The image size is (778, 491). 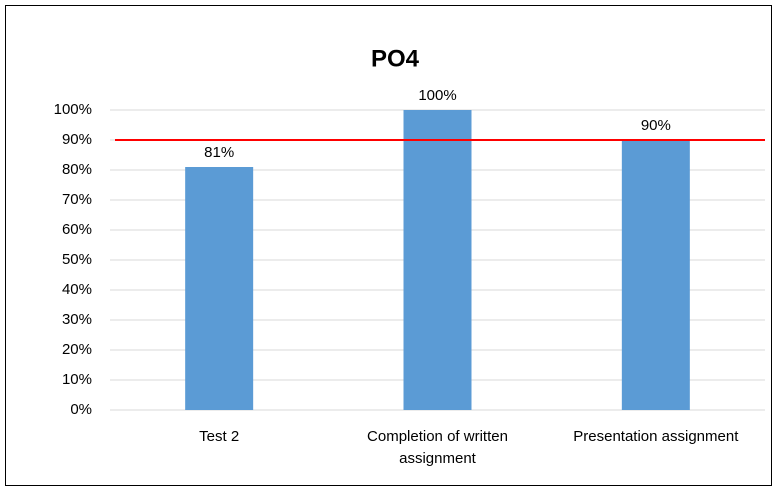 I want to click on y-tick-label: 90%, so click(x=77, y=139).